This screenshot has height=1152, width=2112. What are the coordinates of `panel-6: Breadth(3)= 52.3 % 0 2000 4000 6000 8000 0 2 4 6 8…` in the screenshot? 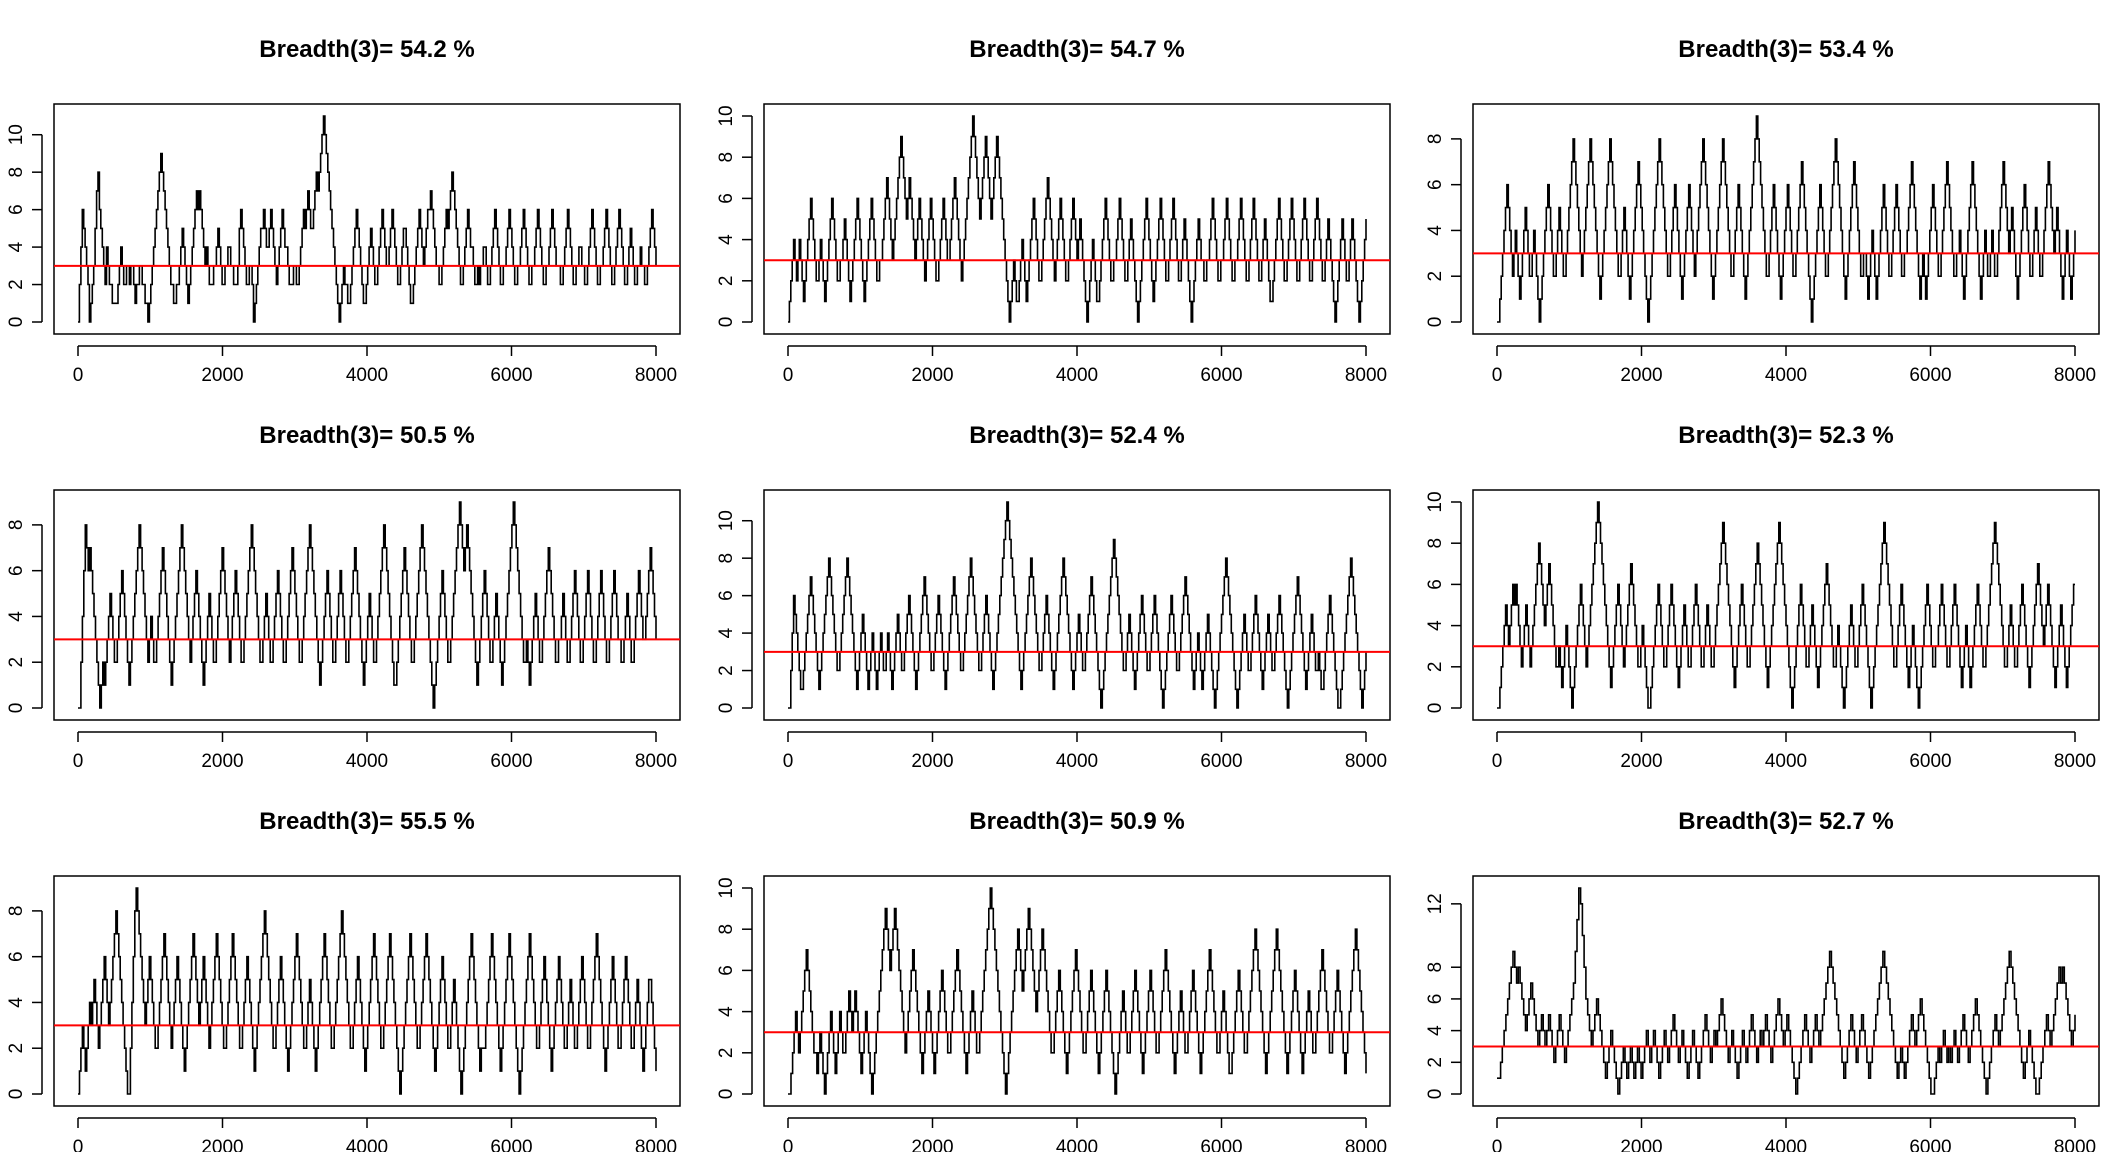 It's located at (1762, 597).